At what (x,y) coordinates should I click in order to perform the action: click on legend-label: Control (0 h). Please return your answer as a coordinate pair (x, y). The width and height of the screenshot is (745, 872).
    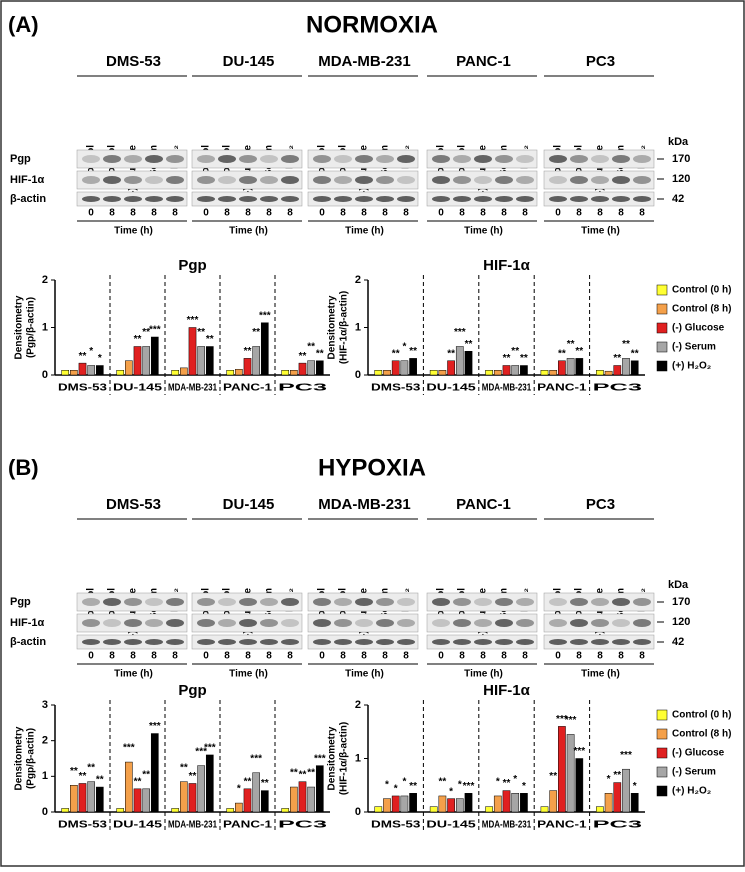
    Looking at the image, I should click on (701, 290).